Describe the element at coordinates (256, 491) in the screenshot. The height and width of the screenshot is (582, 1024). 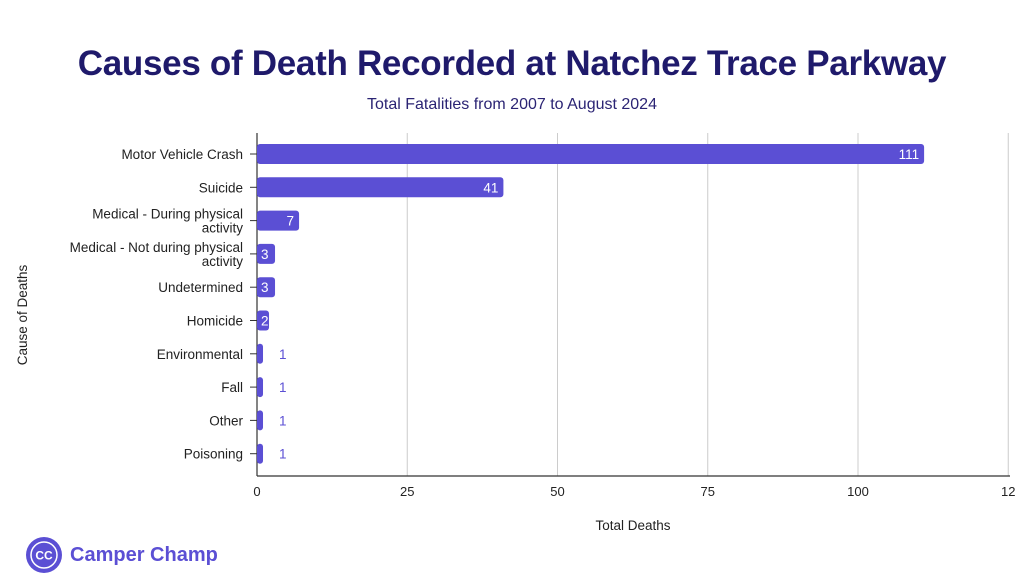
I see `x-tick-label: 0` at that location.